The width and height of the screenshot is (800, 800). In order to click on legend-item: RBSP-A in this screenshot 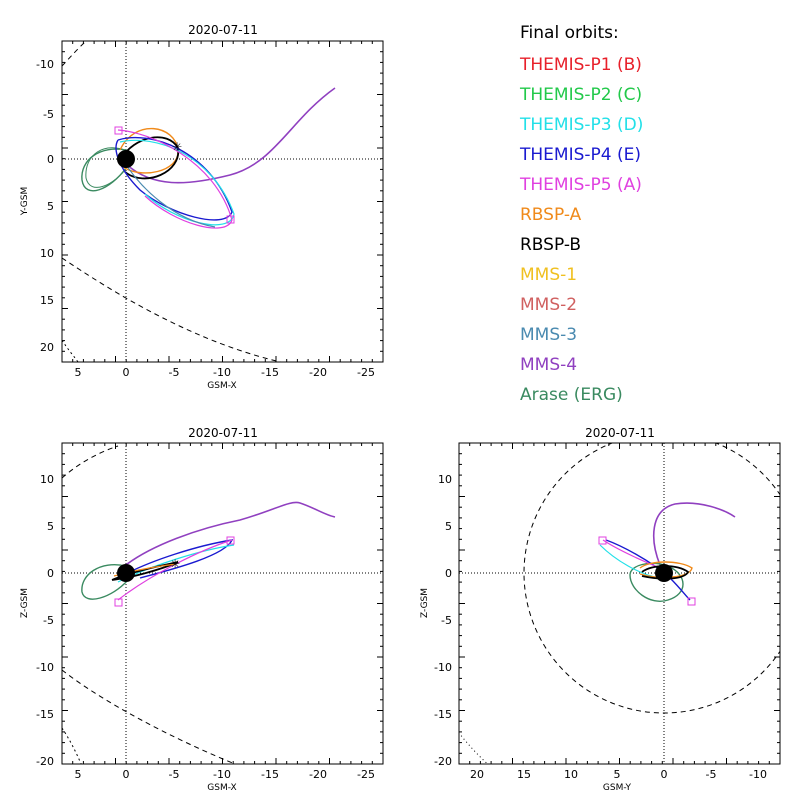, I will do `click(551, 215)`.